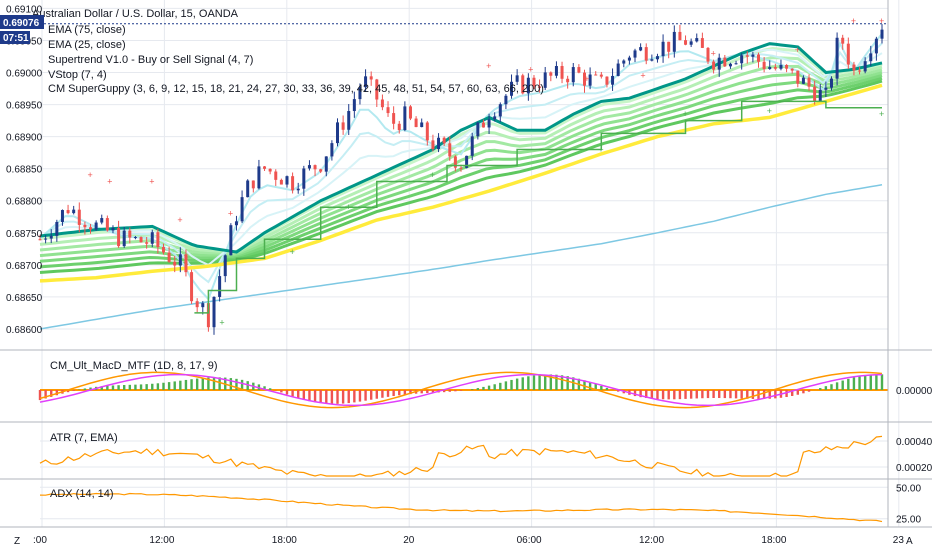  Describe the element at coordinates (24, 138) in the screenshot. I see `y-tick-label: 0.68900` at that location.